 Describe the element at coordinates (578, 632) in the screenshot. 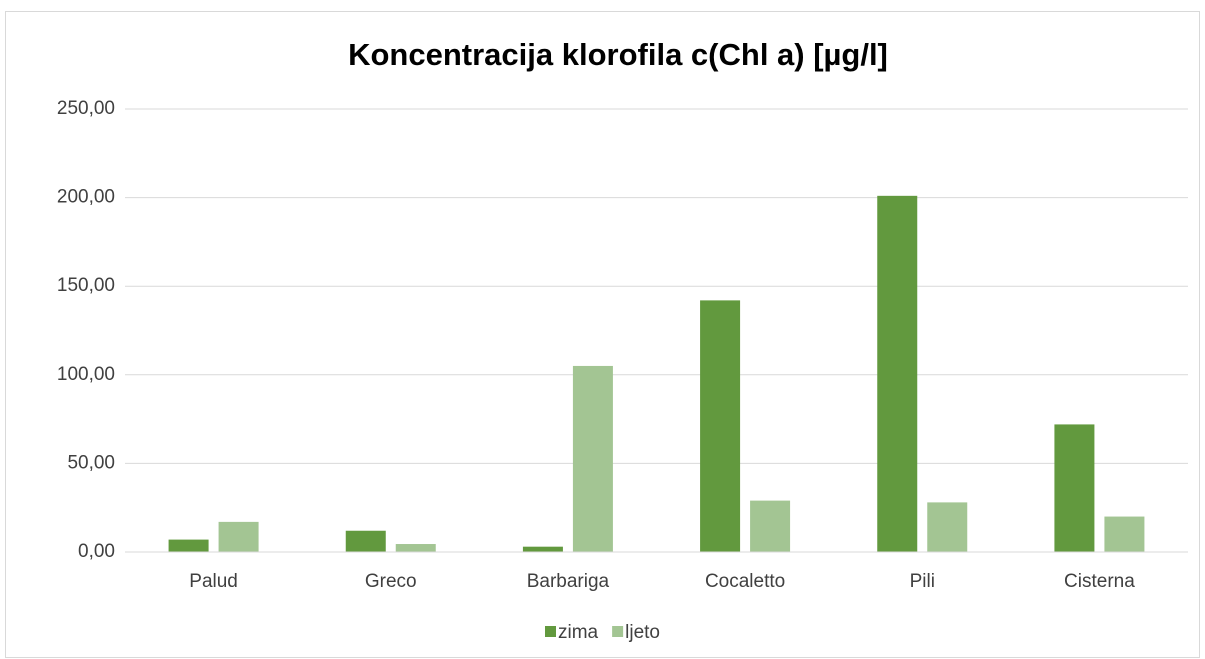

I see `legend-label: zima` at that location.